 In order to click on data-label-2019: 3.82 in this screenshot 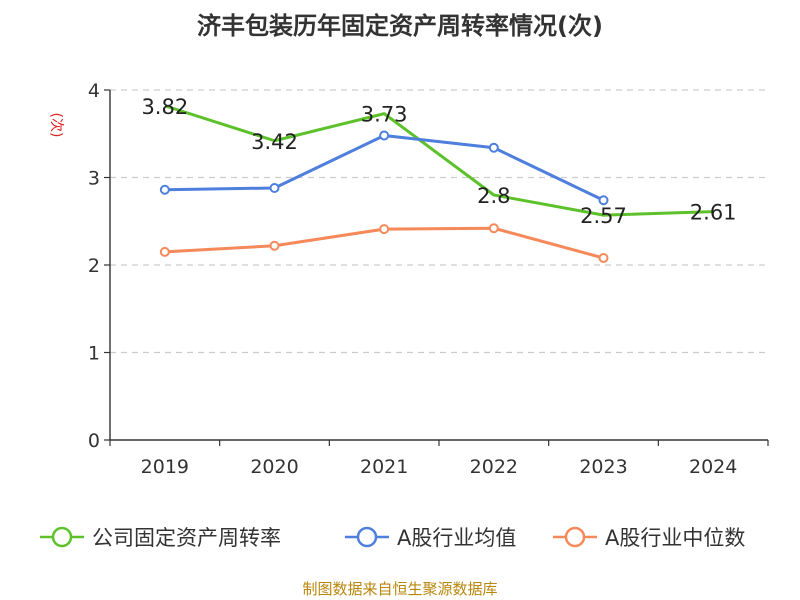, I will do `click(164, 107)`.